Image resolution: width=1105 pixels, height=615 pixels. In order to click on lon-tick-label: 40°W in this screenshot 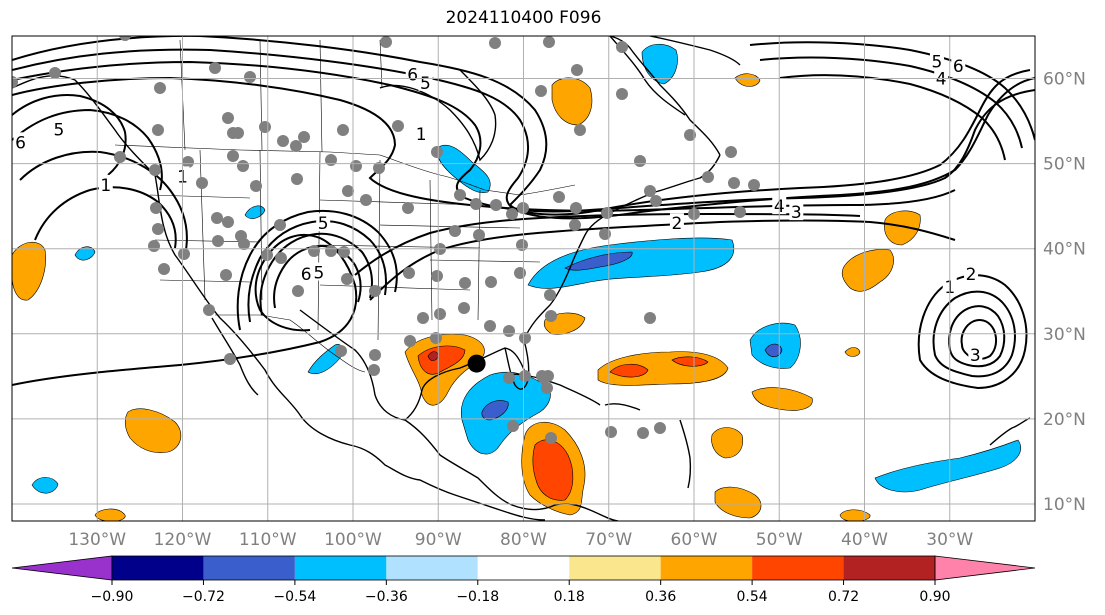, I will do `click(864, 540)`.